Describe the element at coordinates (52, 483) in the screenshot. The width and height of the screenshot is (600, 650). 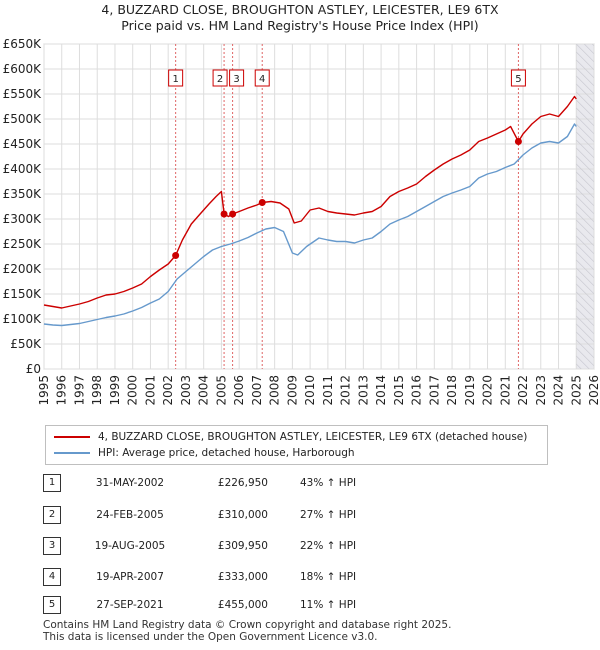
I see `sale-number: 1` at that location.